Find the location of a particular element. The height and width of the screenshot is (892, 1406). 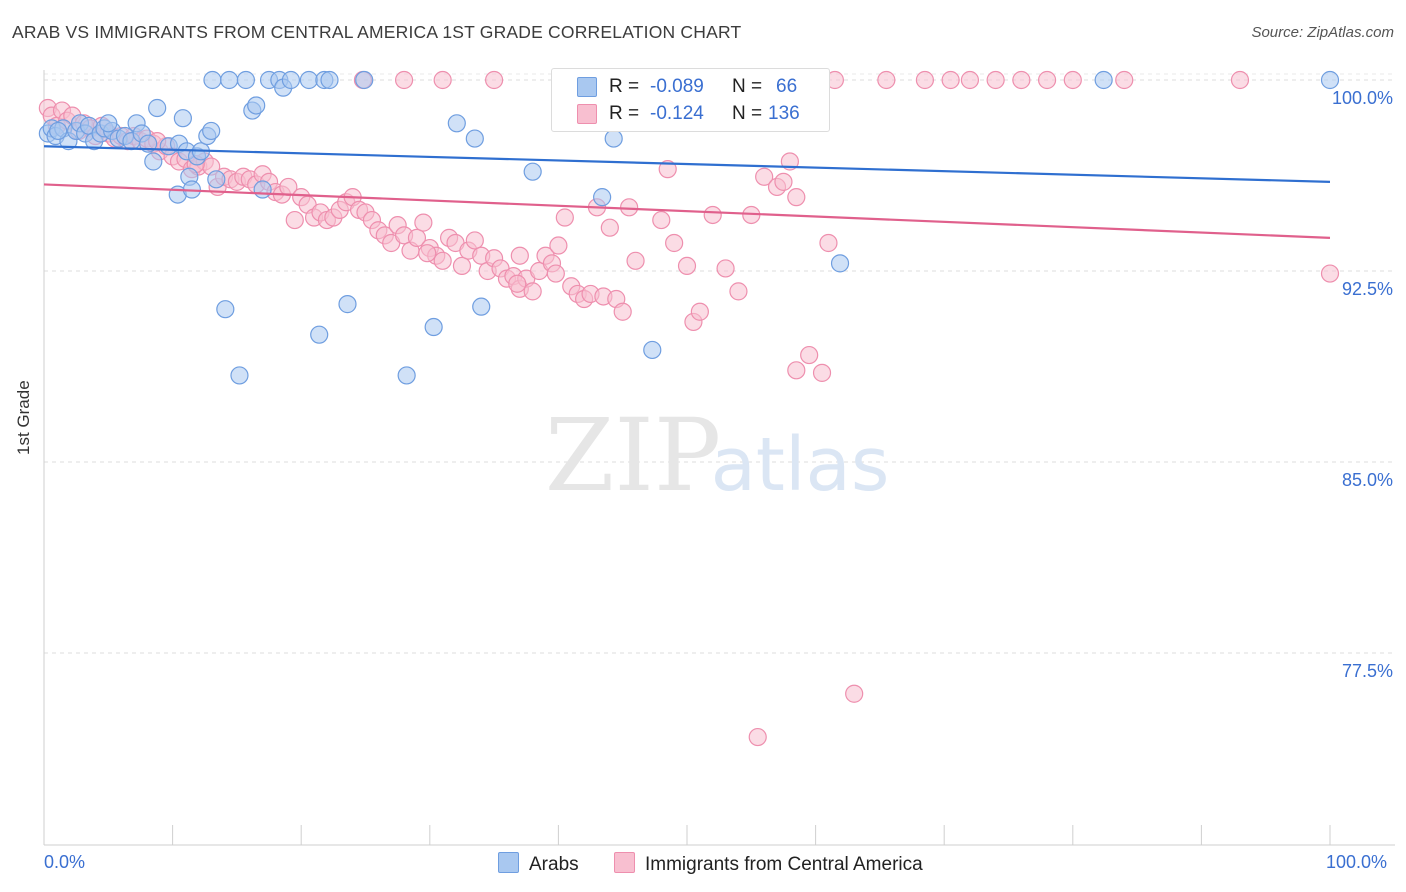

y-axis-label: 1st Grade is located at coordinates (23, 417).